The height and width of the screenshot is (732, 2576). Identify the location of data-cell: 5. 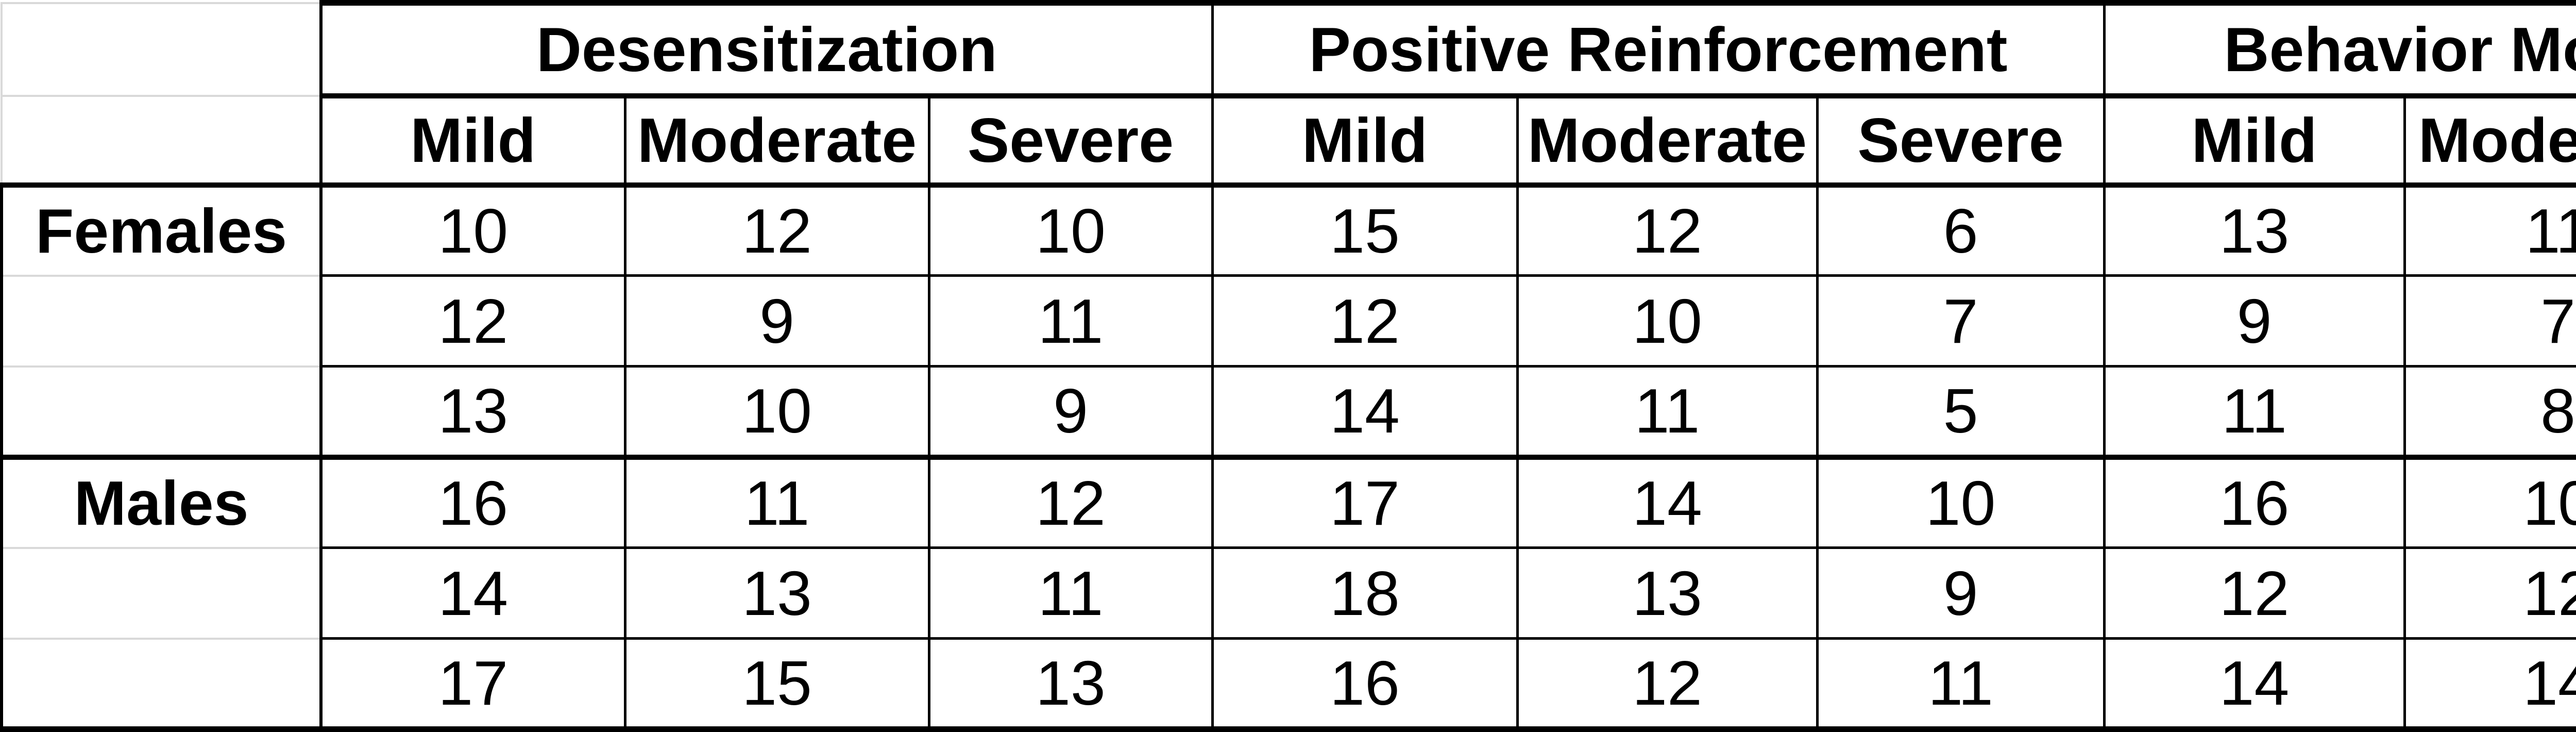
(1961, 412).